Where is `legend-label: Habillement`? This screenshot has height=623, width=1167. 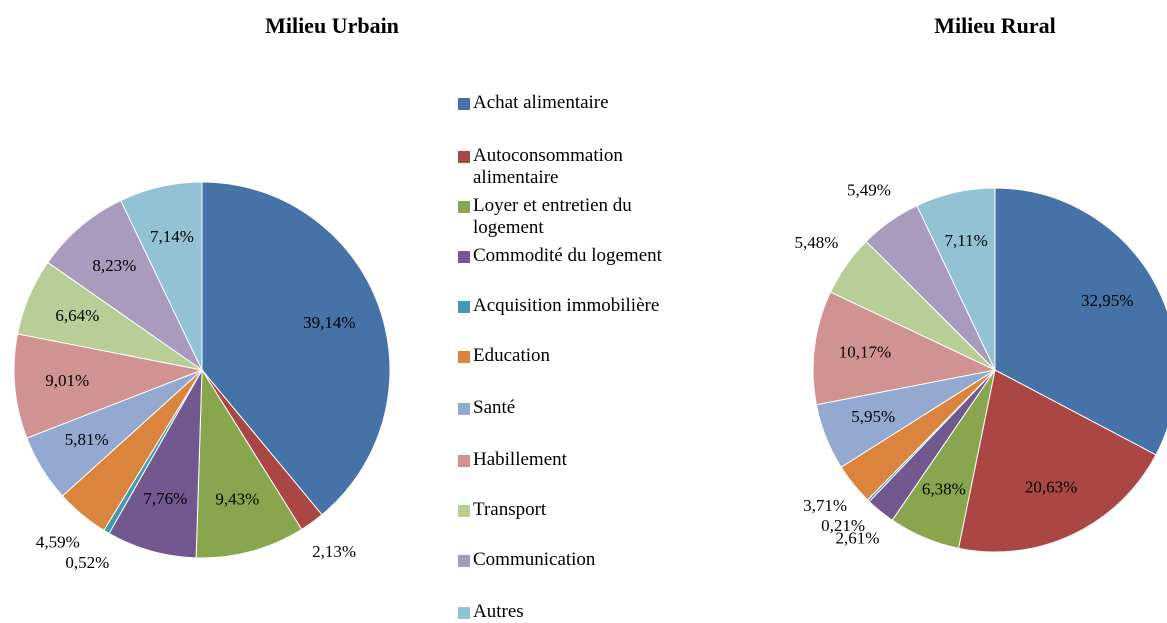
legend-label: Habillement is located at coordinates (520, 459).